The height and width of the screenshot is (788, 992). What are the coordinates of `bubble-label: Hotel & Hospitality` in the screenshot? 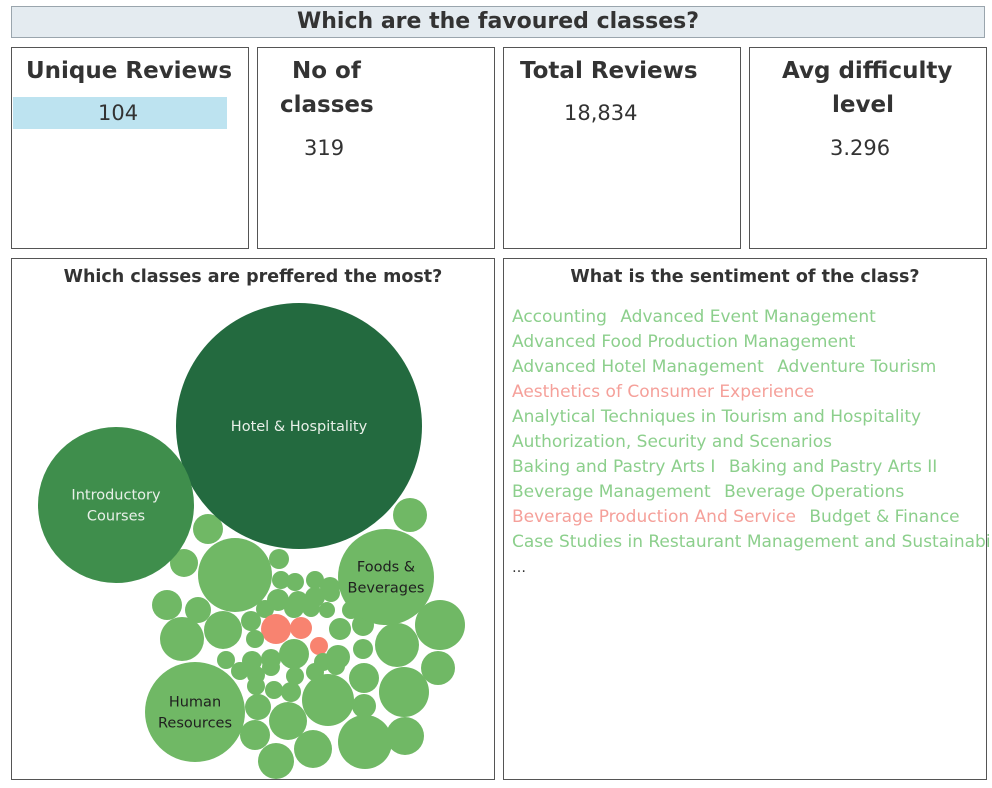 It's located at (299, 427).